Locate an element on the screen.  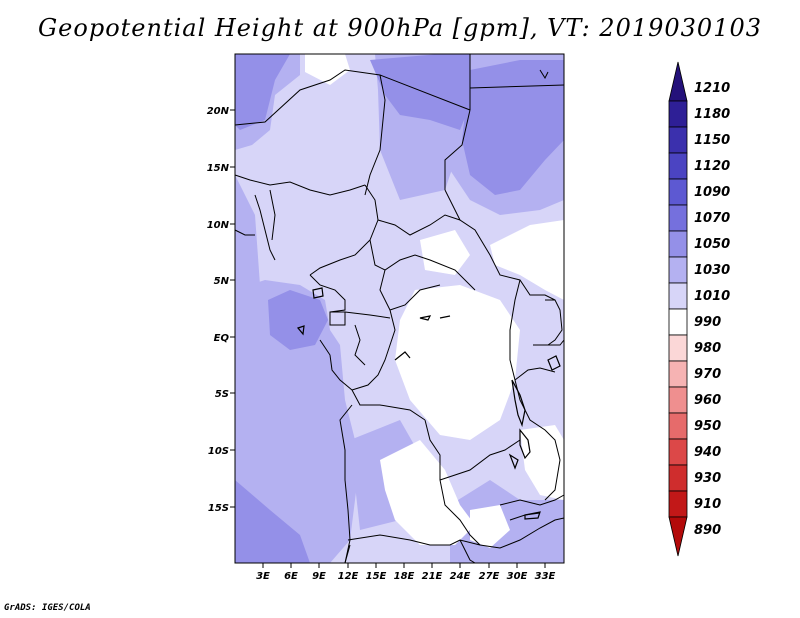
colorbar-label: 980 is located at coordinates (707, 348).